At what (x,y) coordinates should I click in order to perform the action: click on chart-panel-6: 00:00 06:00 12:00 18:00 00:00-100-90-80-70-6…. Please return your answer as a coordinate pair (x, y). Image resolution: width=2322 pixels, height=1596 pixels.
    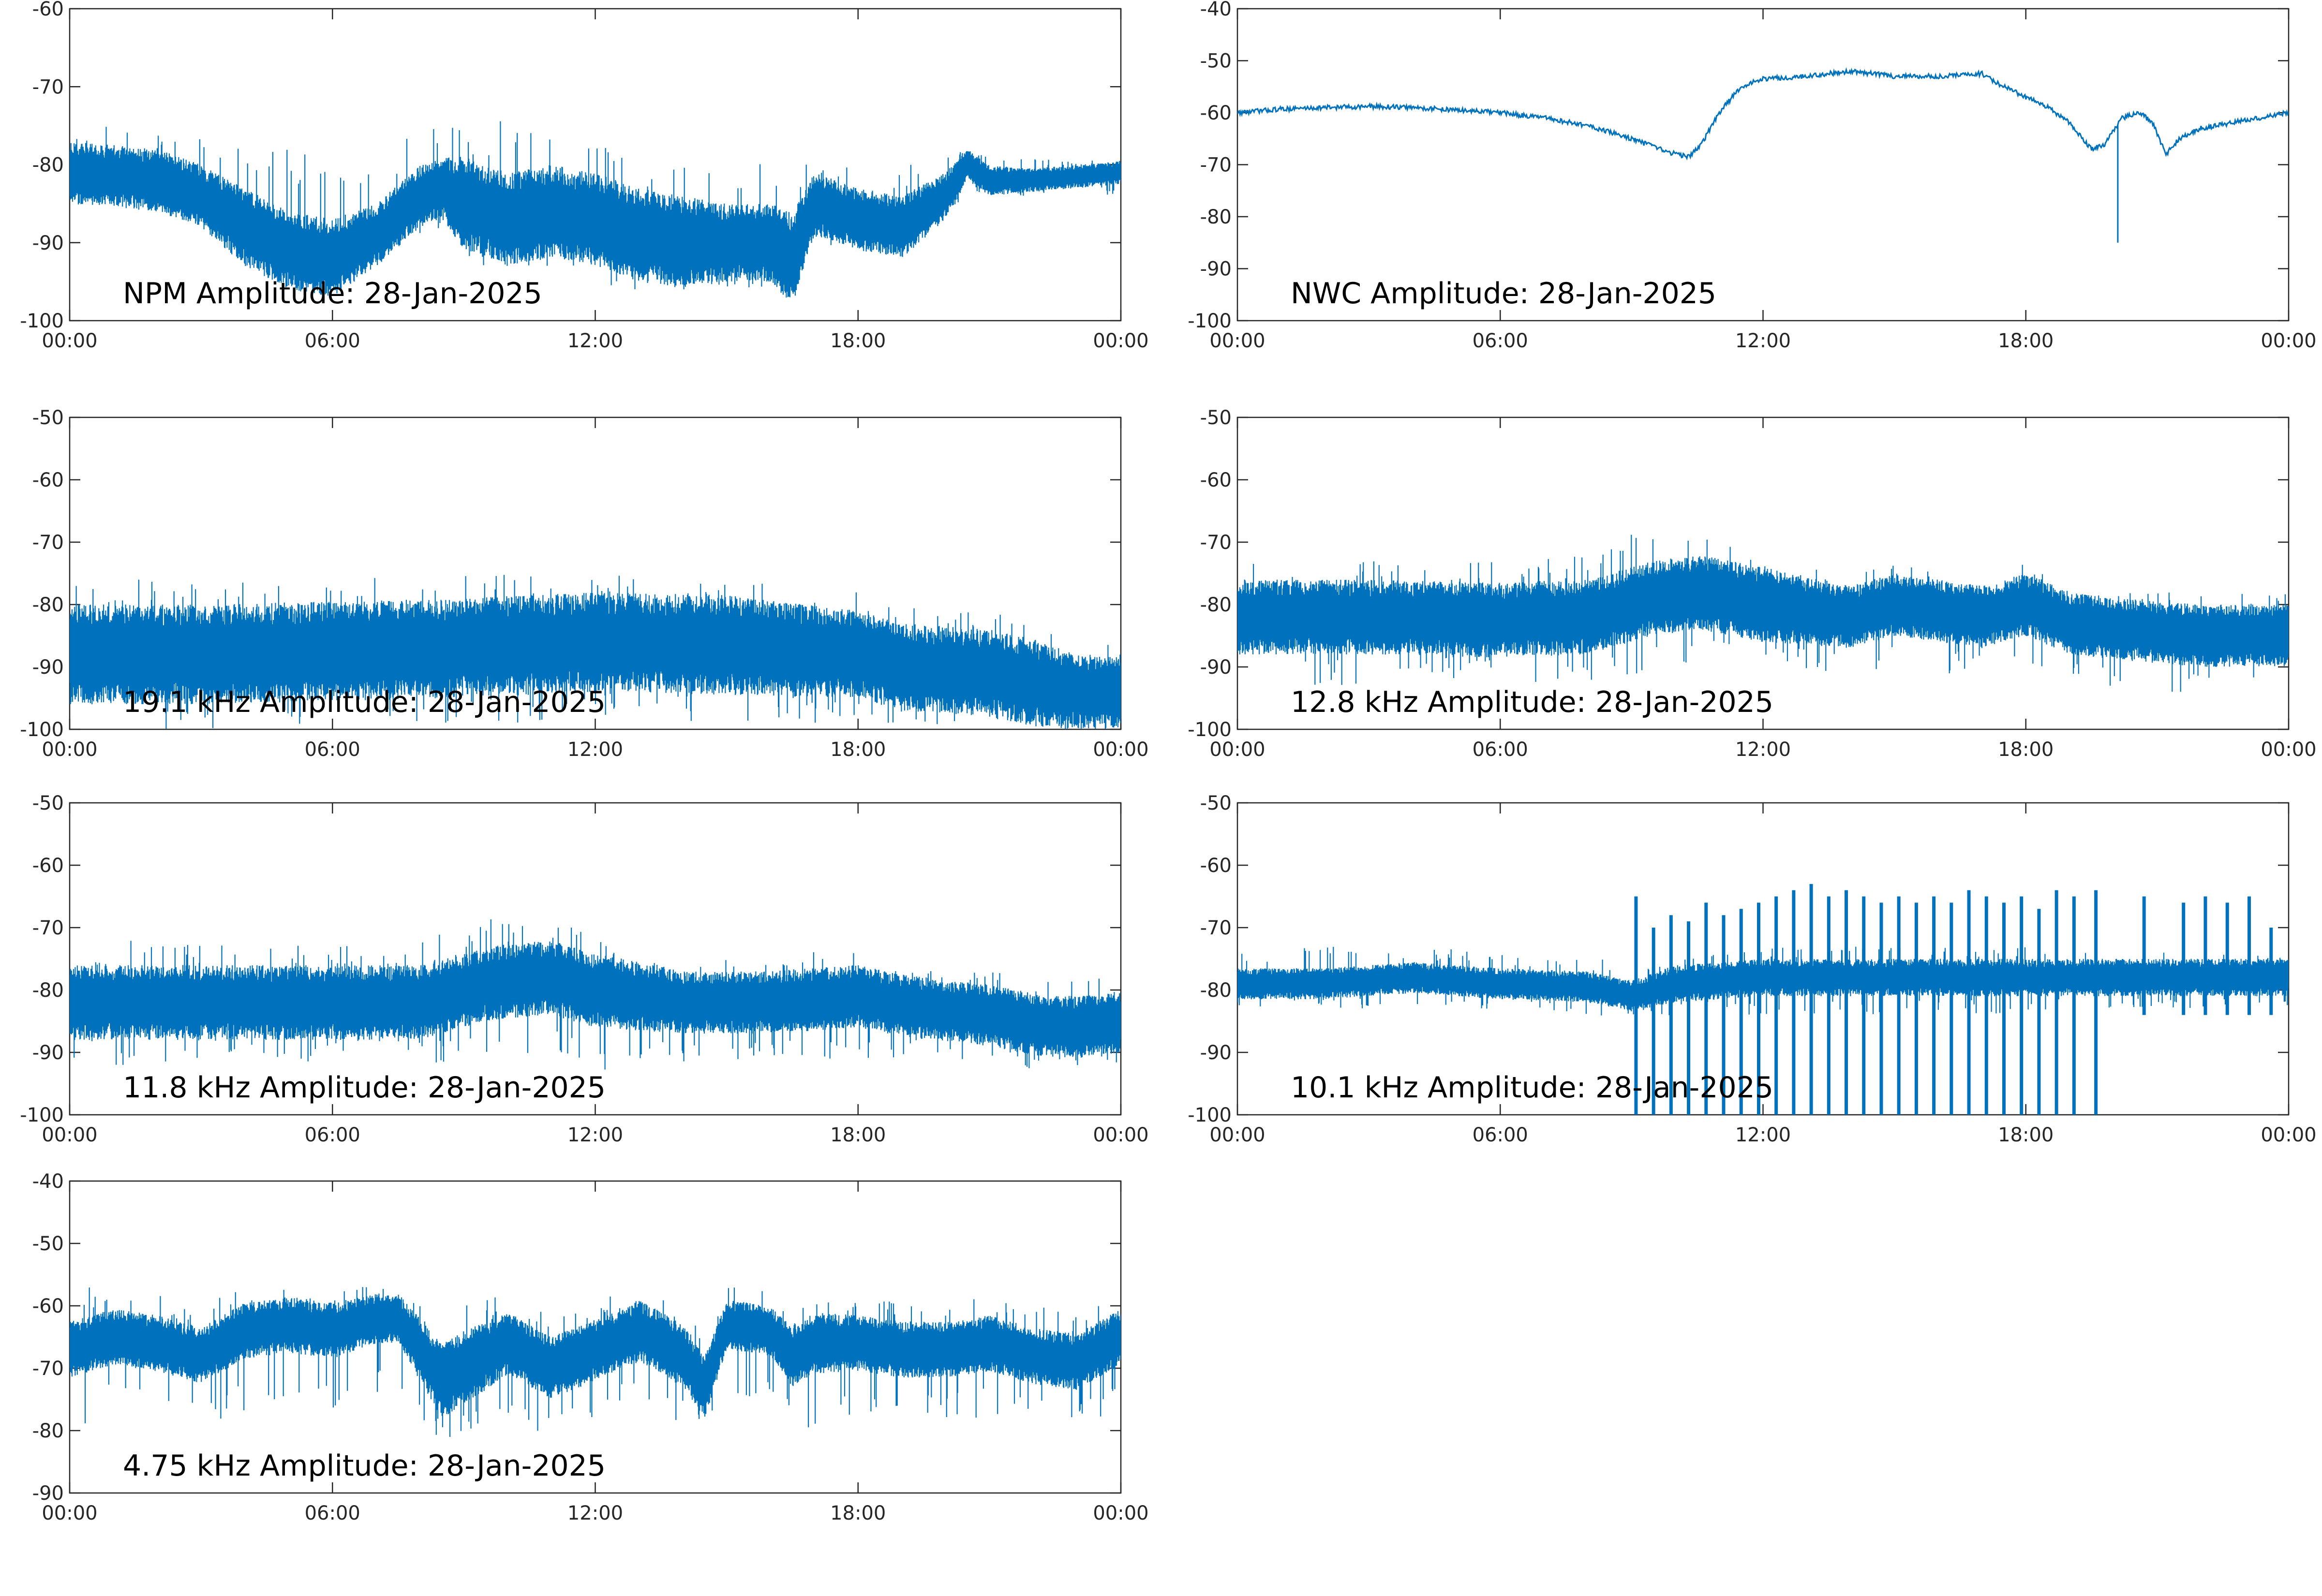
    Looking at the image, I should click on (1752, 969).